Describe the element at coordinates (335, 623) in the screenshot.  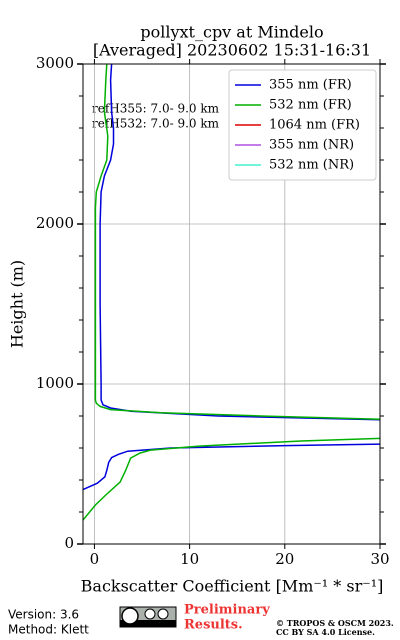
I see `copyright: © TROPOS & OSCM 2023.` at that location.